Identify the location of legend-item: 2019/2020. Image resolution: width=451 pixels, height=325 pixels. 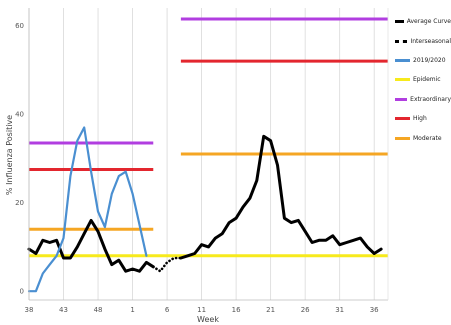
(423, 60).